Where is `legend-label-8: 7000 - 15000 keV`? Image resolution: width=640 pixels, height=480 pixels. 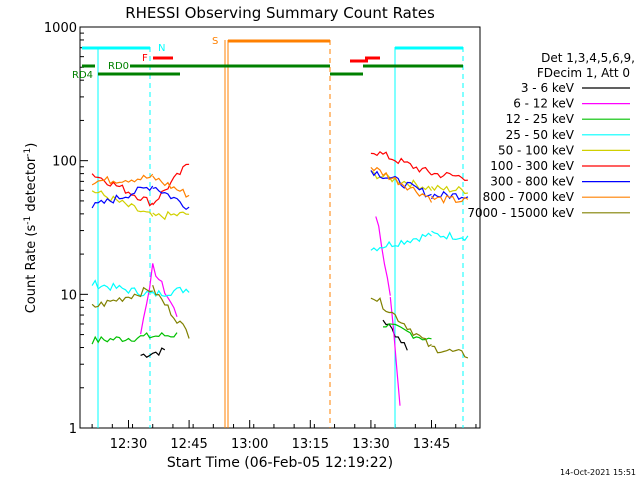 legend-label-8: 7000 - 15000 keV is located at coordinates (520, 213).